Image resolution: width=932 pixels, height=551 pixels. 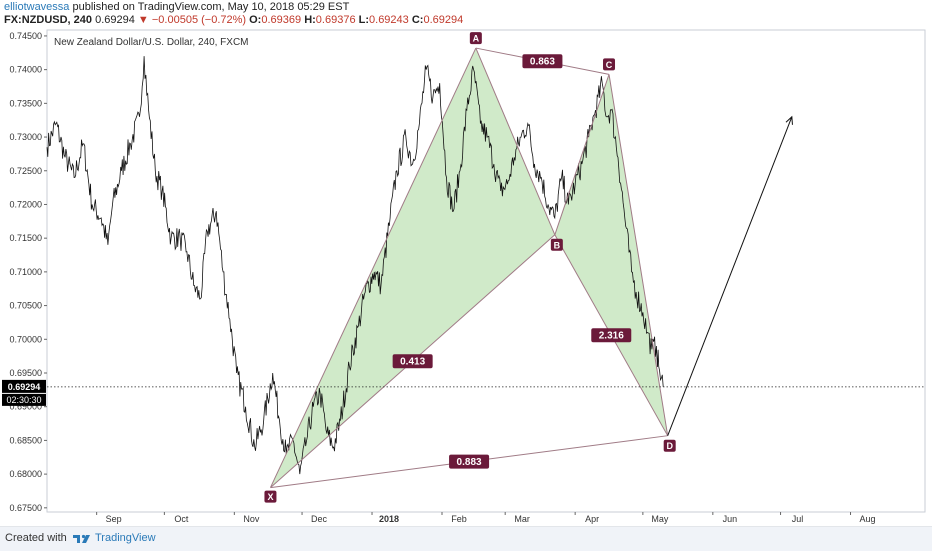 I want to click on point-label-b: B, so click(x=556, y=244).